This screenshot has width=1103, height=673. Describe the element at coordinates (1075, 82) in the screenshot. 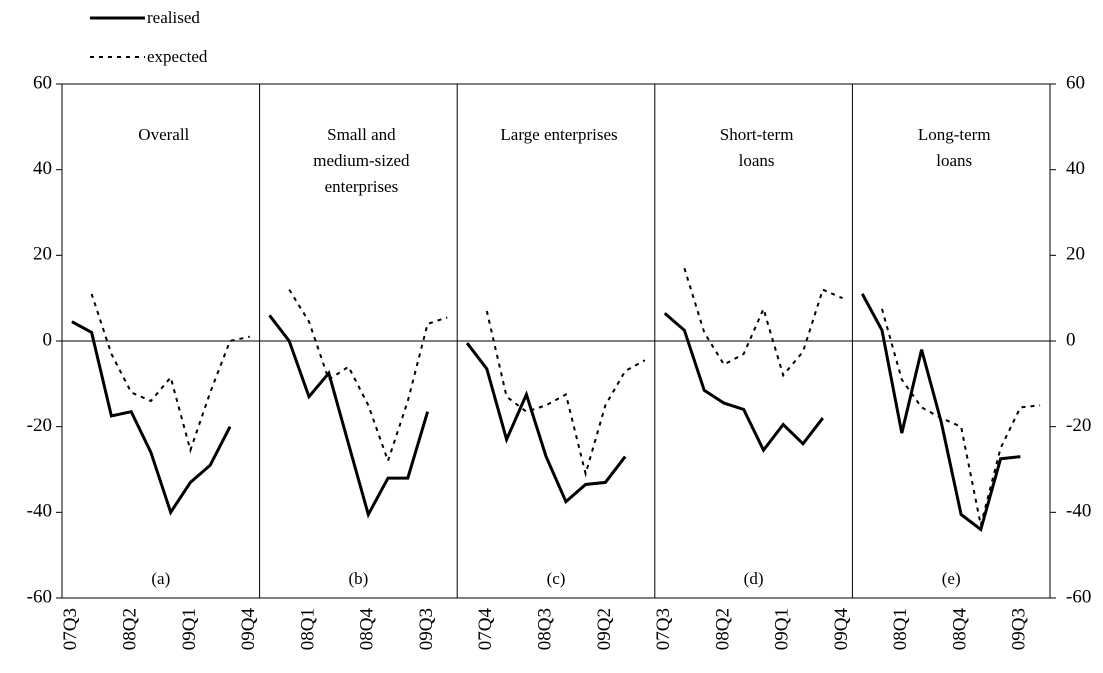

I see `y2-tick-label: 60` at that location.